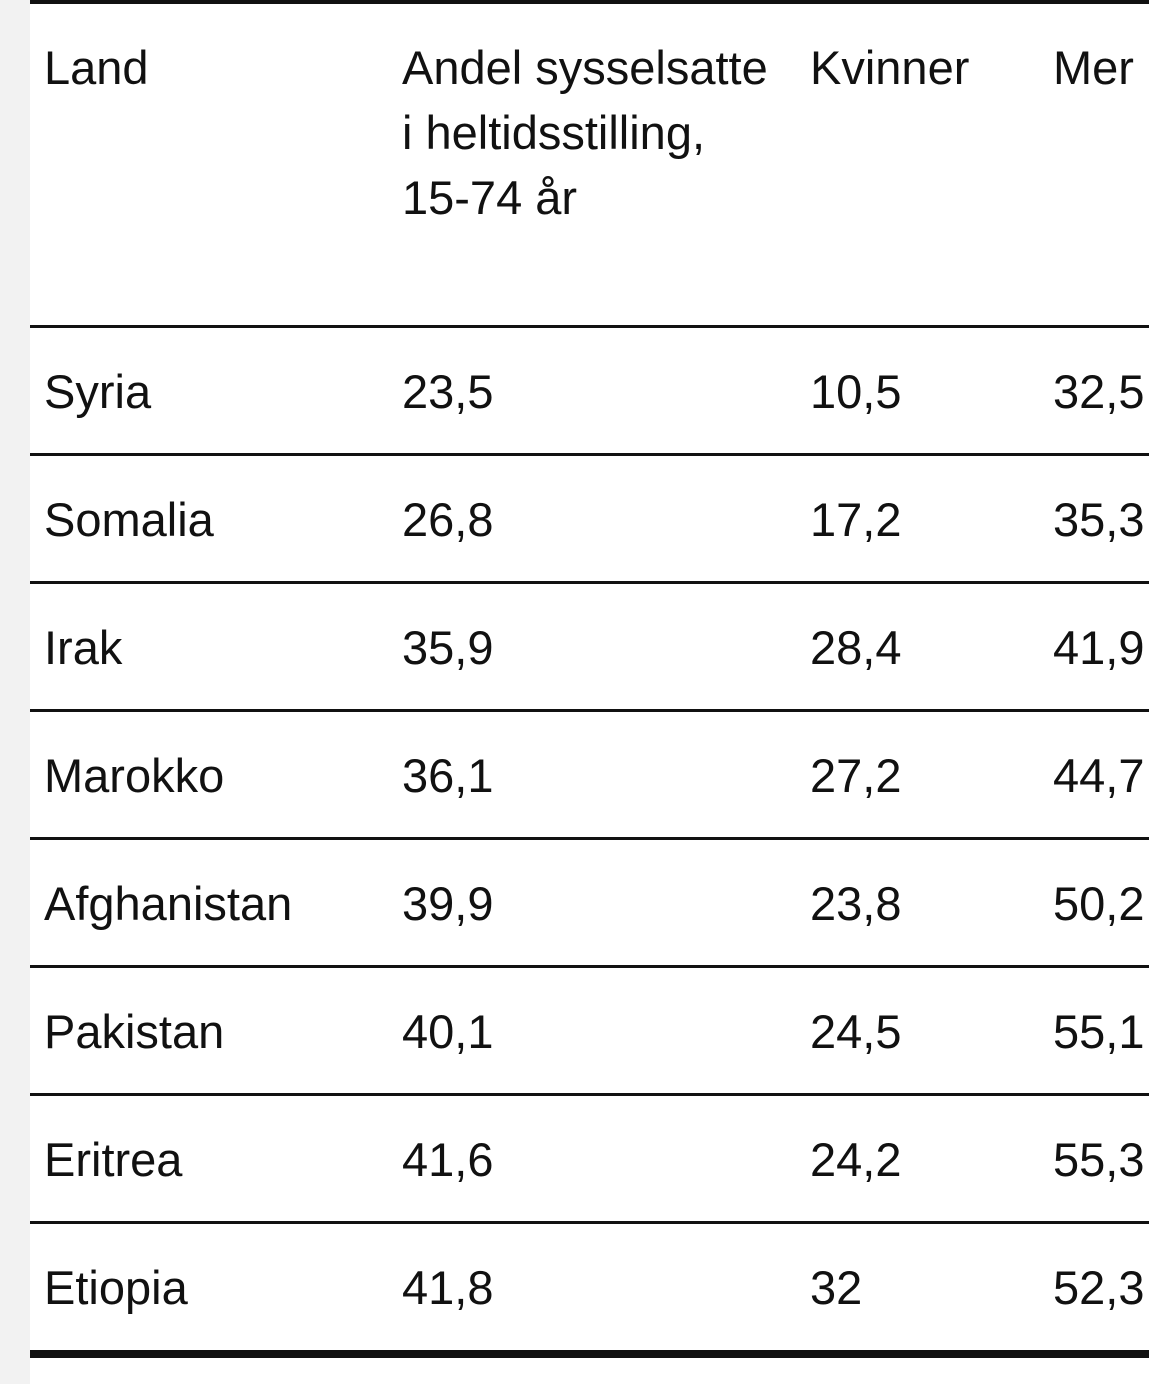  What do you see at coordinates (448, 1159) in the screenshot?
I see `cell-andel: 41,6` at bounding box center [448, 1159].